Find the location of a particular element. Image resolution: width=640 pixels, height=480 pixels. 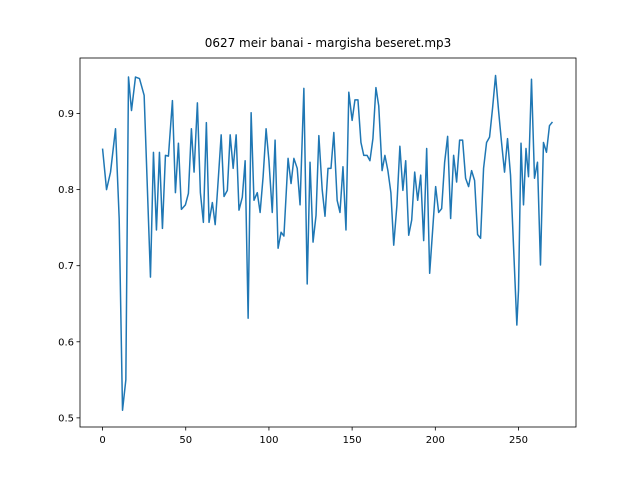

y-tick-label: 0.8 is located at coordinates (66, 190).